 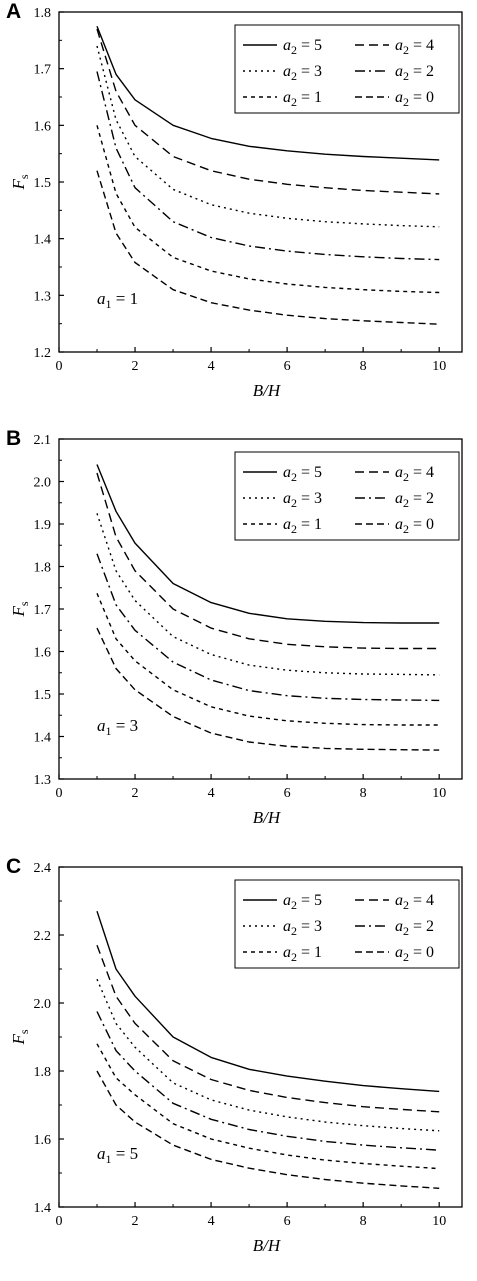 I want to click on y-tick-label: 1.9, so click(x=43, y=525).